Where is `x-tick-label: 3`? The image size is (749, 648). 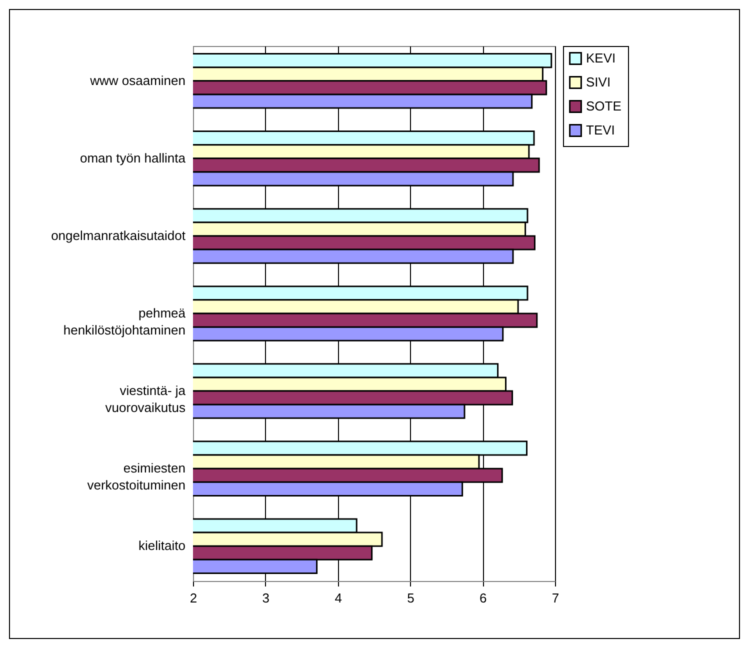 x-tick-label: 3 is located at coordinates (266, 598).